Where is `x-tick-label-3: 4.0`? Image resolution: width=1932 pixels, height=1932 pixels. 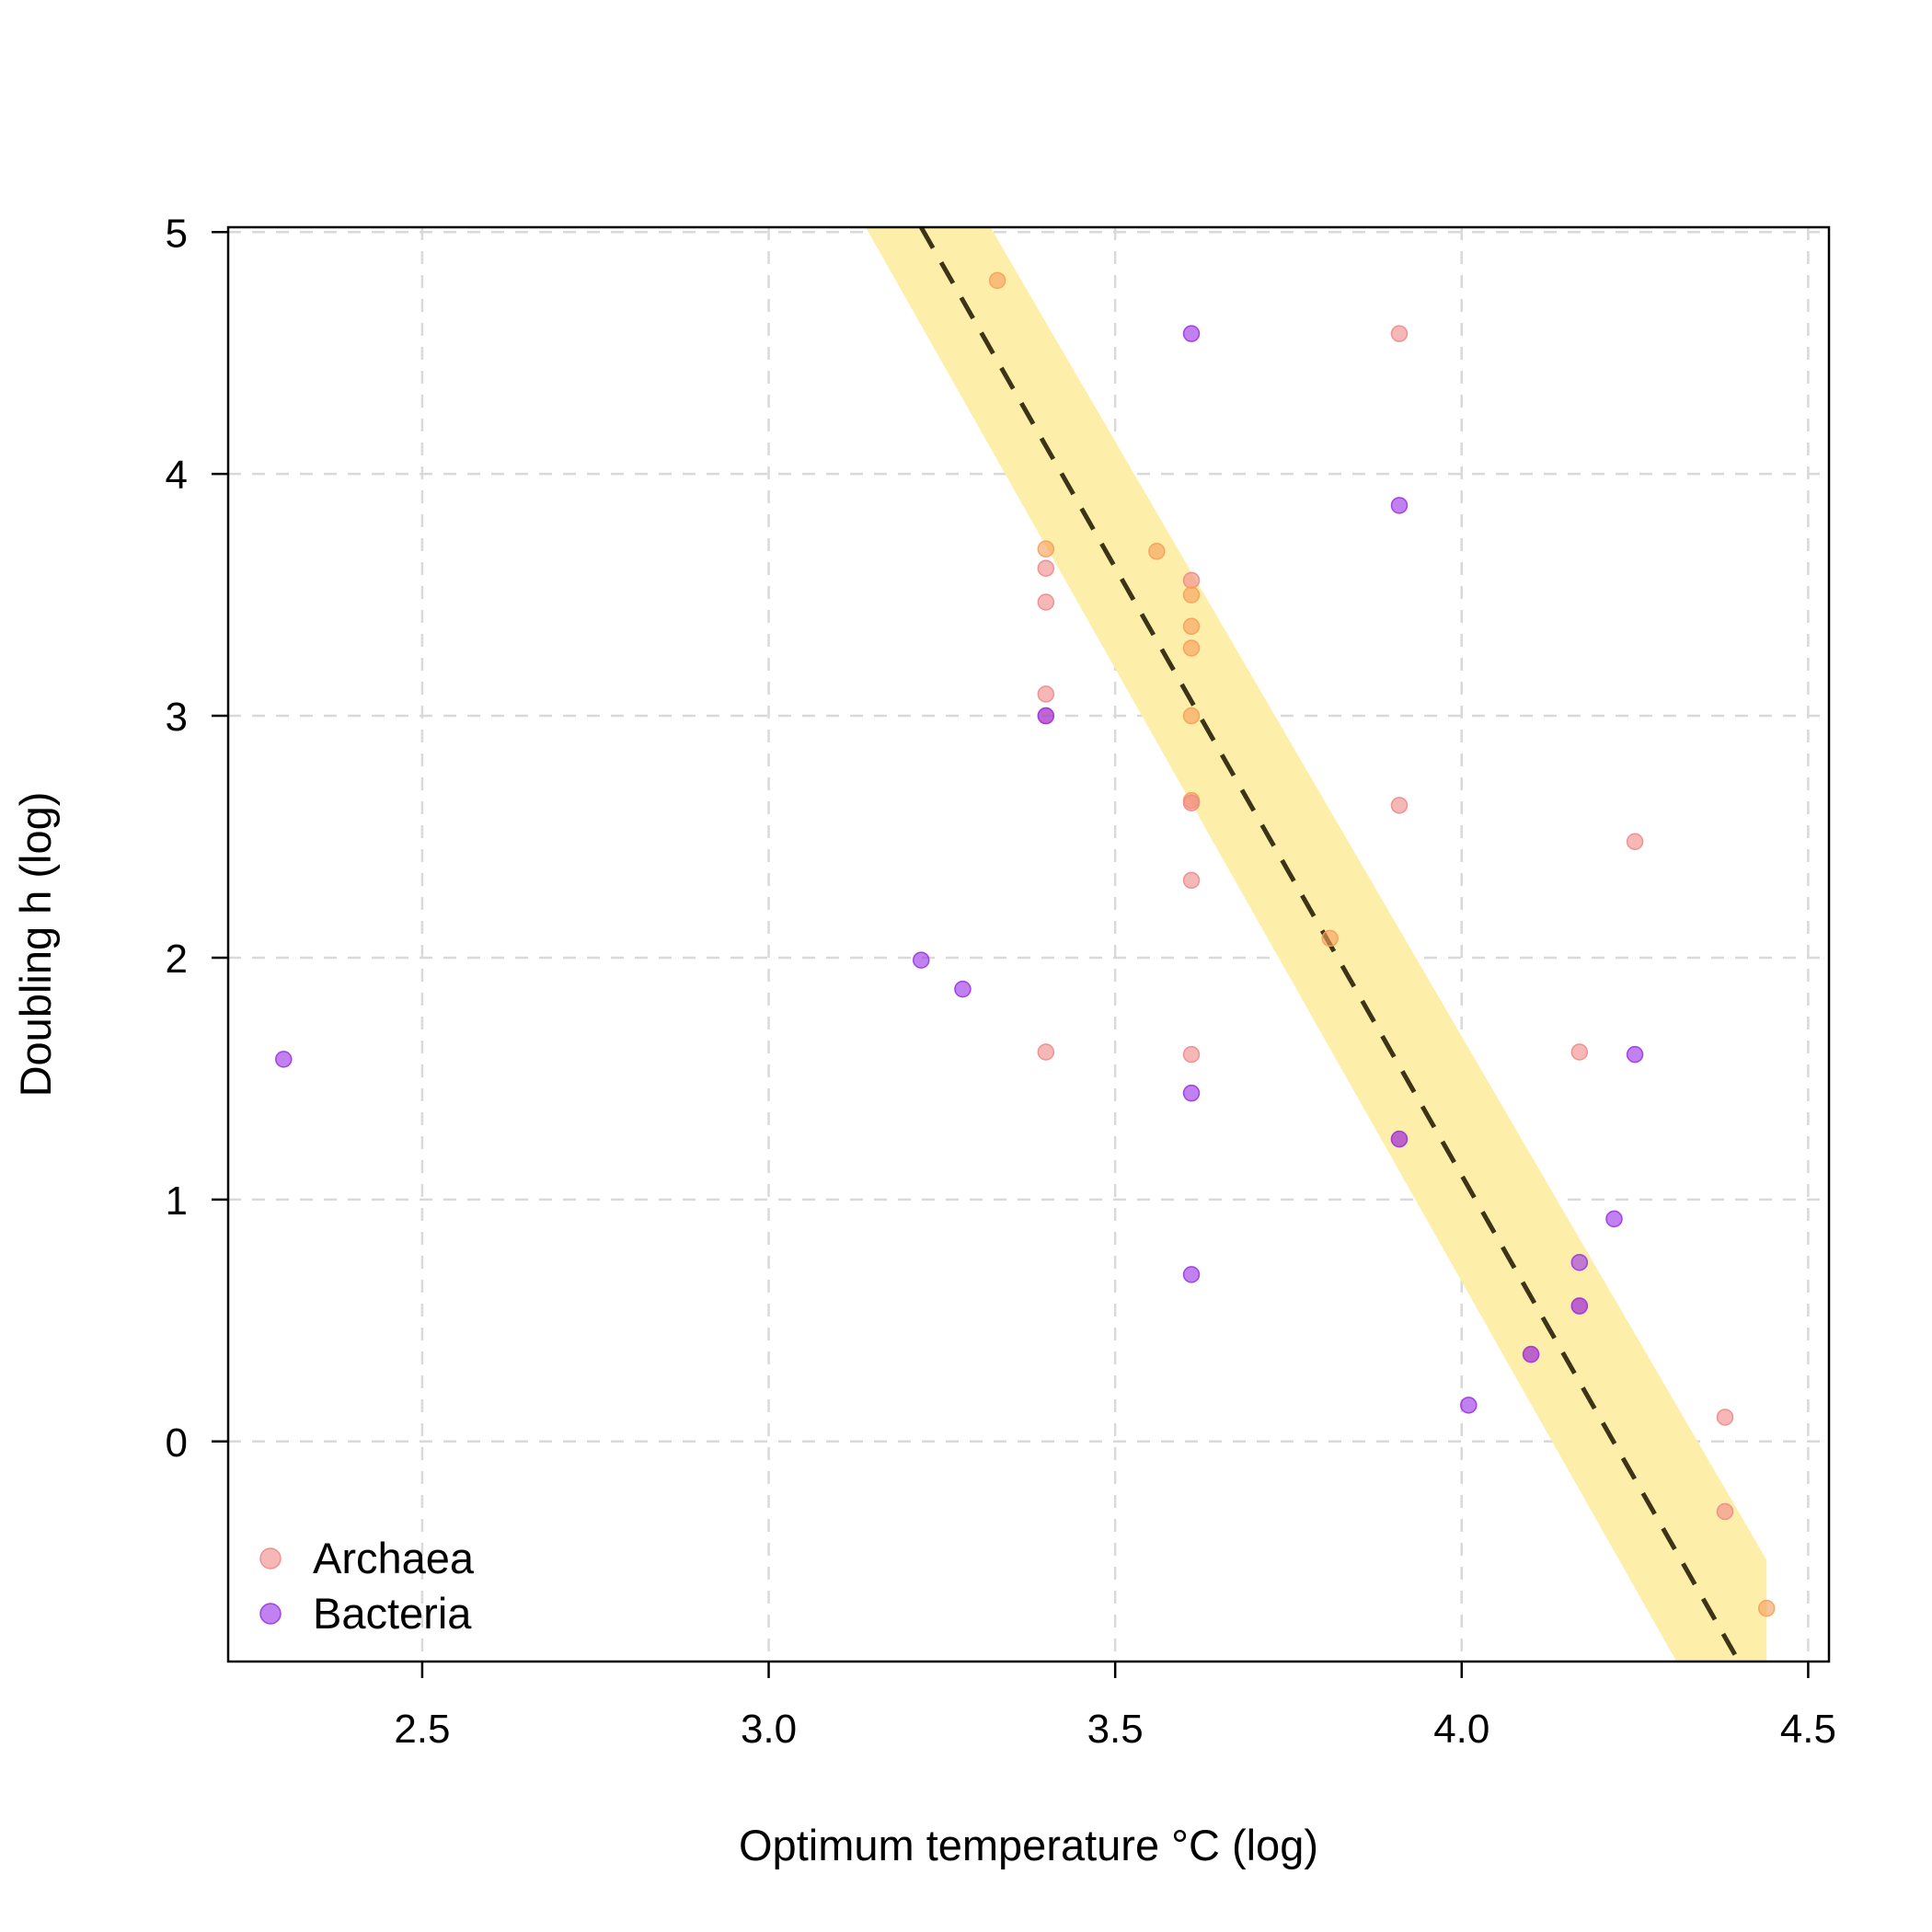
x-tick-label-3: 4.0 is located at coordinates (1461, 1729).